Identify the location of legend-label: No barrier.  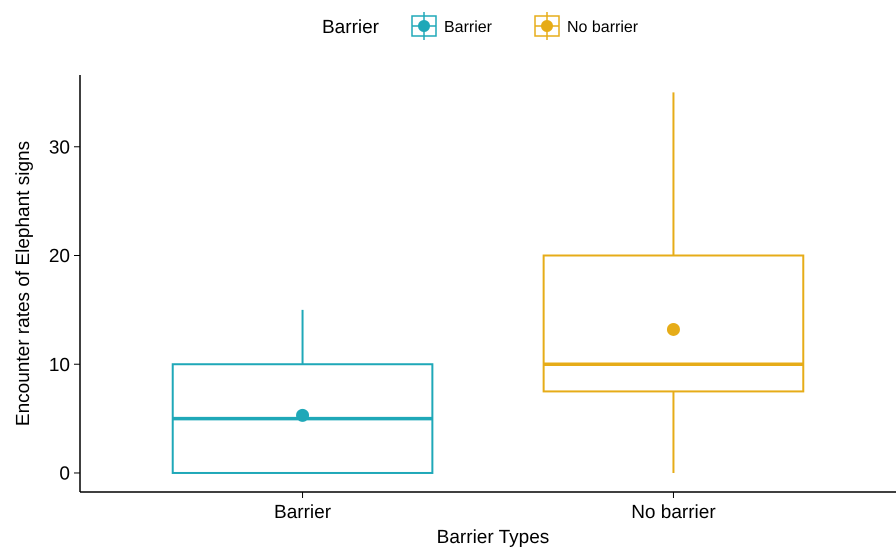
(603, 27).